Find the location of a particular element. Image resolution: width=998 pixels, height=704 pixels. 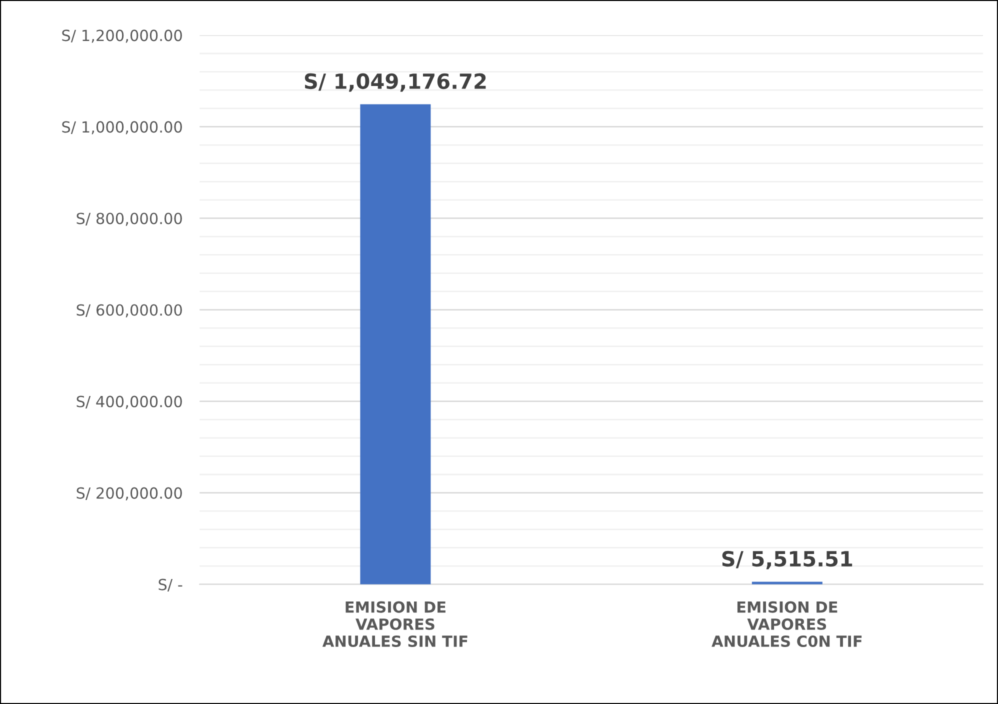

x-tick-label: EMISION DE VAPORES ANUALES C0N TIF is located at coordinates (787, 624).